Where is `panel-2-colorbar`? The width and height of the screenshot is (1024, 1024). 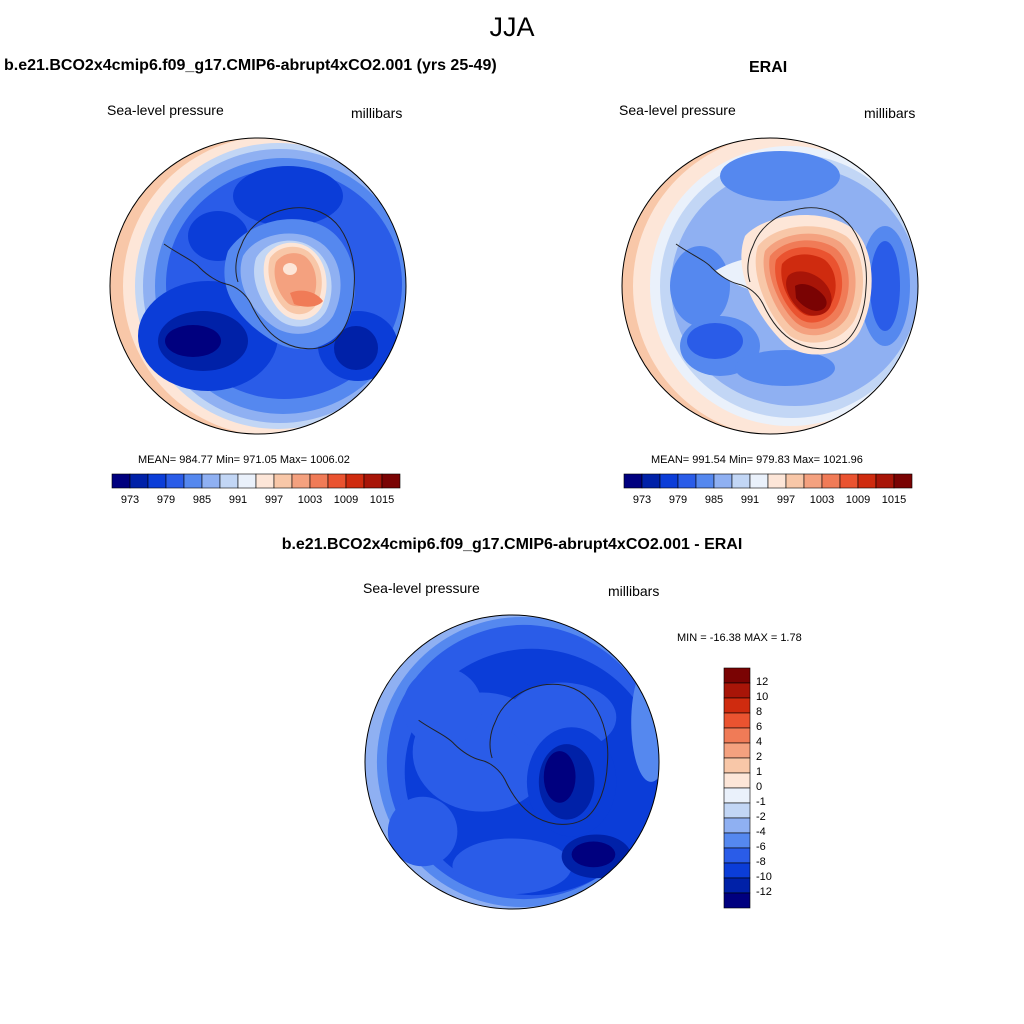 panel-2-colorbar is located at coordinates (768, 481).